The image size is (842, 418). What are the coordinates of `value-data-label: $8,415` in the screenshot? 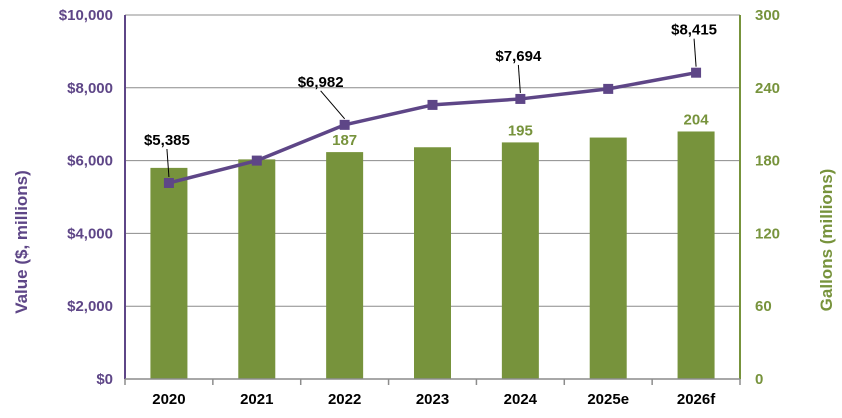 It's located at (694, 30).